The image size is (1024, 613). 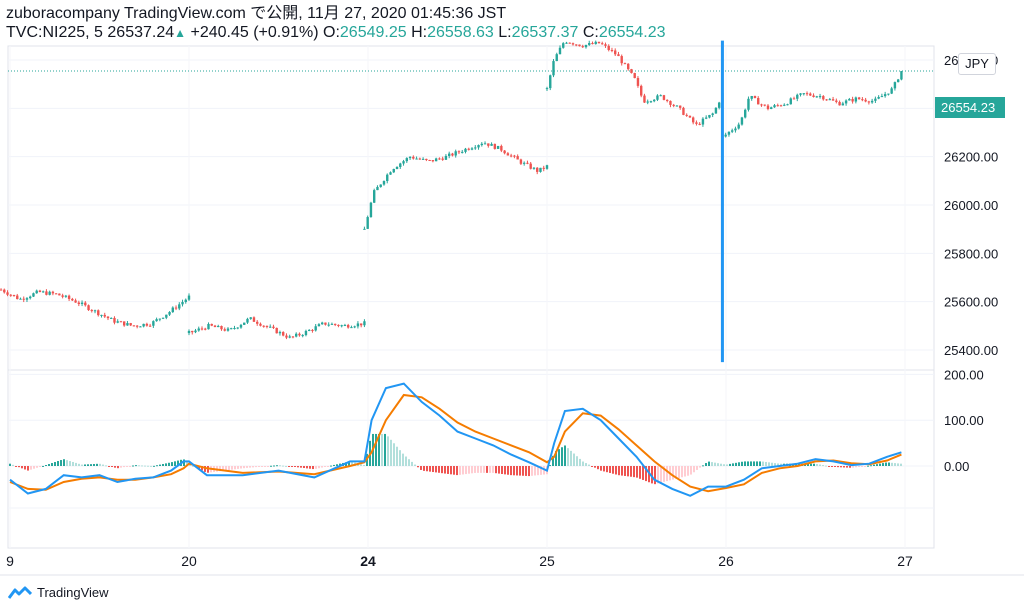 I want to click on change-value: +240.45 (+0.91%), so click(x=254, y=32).